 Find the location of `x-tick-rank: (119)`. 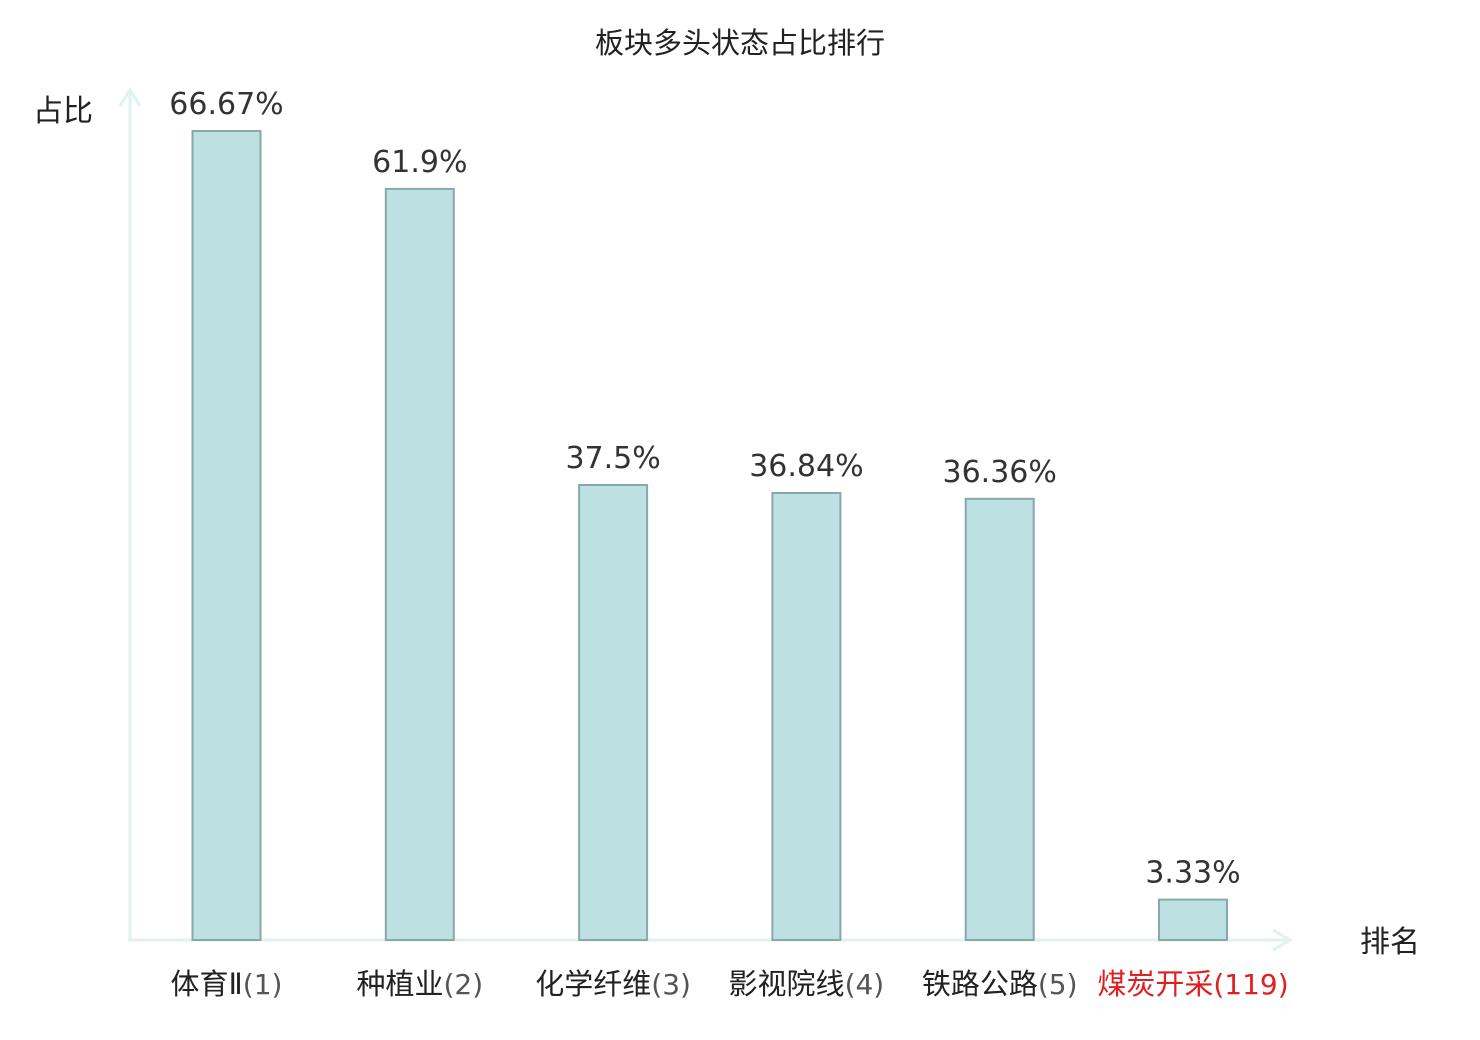

x-tick-rank: (119) is located at coordinates (1250, 984).